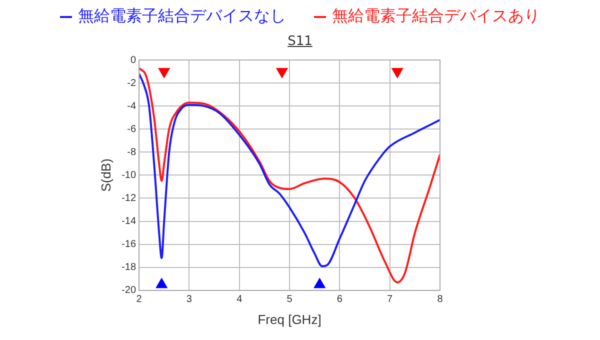 Image resolution: width=600 pixels, height=340 pixels. What do you see at coordinates (390, 300) in the screenshot?
I see `x-tick-label: 7` at bounding box center [390, 300].